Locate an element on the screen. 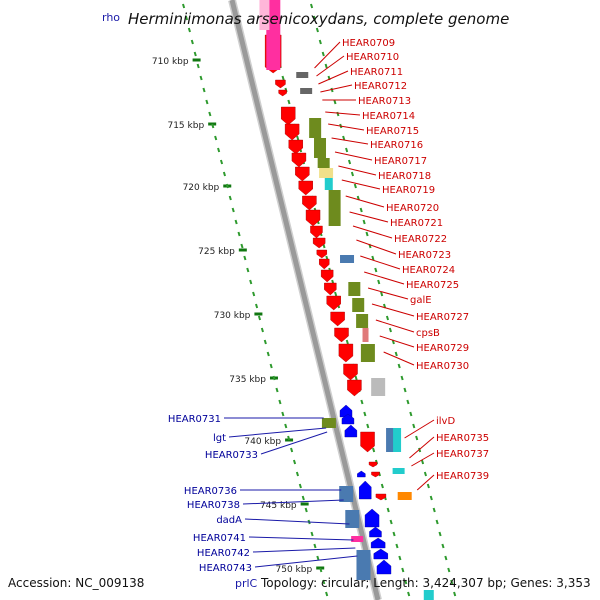  gene-label-hear0731: HEAR0731 is located at coordinates (194, 419).